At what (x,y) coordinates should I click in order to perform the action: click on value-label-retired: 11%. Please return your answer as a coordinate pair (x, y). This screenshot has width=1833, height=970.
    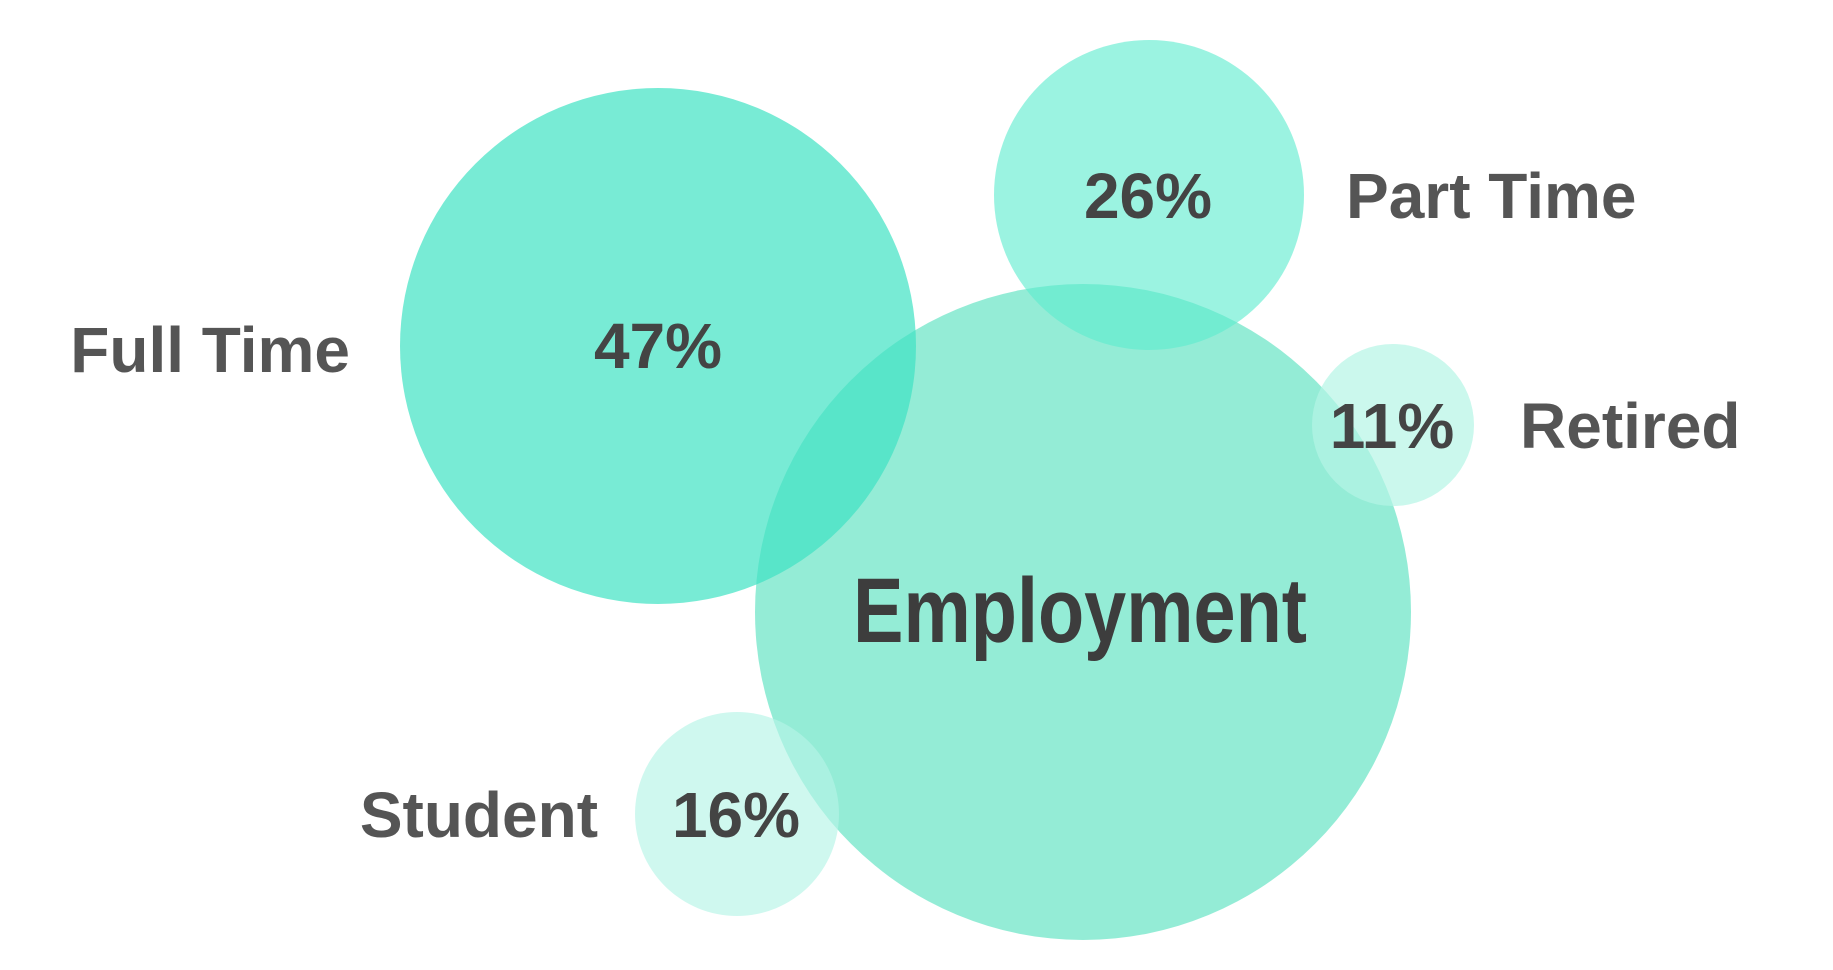
    Looking at the image, I should click on (1392, 426).